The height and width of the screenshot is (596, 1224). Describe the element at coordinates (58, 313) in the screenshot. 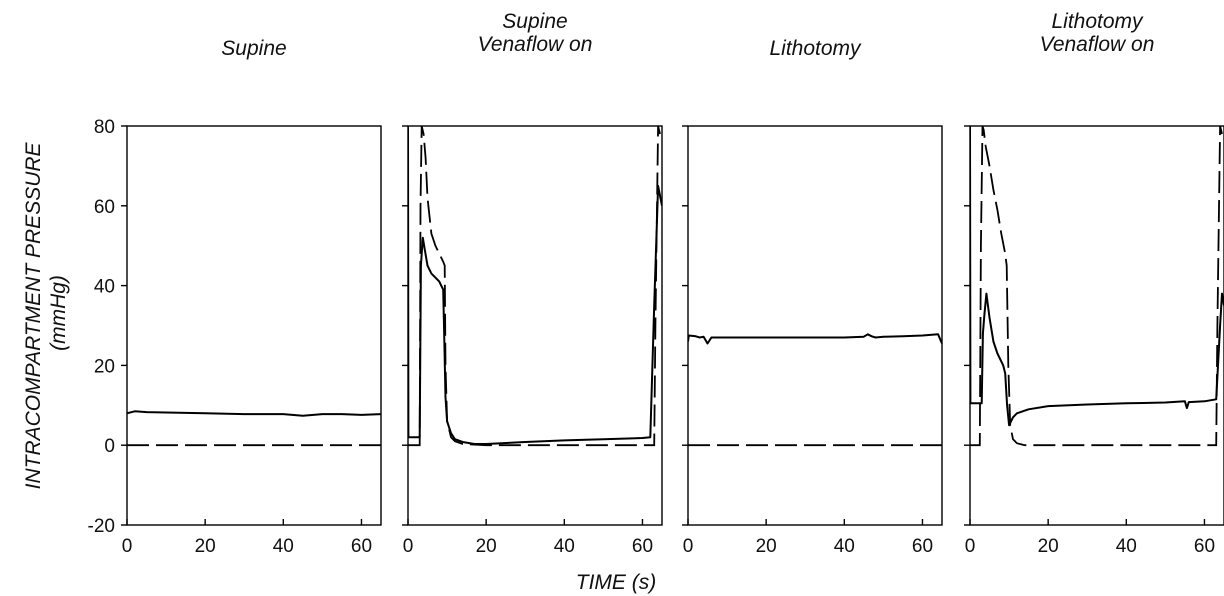

I see `y-axis-label-line2: (mmHg)` at that location.